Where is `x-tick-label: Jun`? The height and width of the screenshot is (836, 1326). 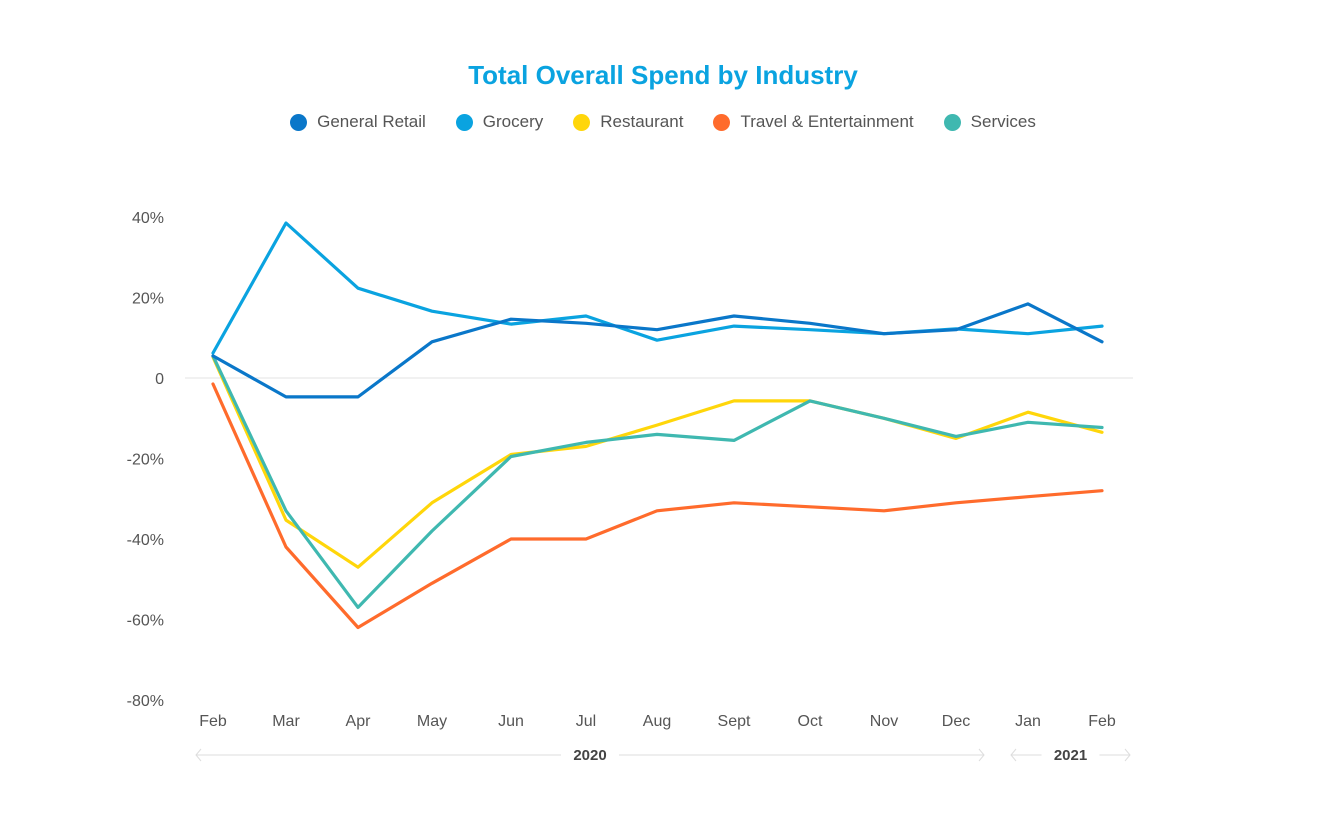
x-tick-label: Jun is located at coordinates (511, 721).